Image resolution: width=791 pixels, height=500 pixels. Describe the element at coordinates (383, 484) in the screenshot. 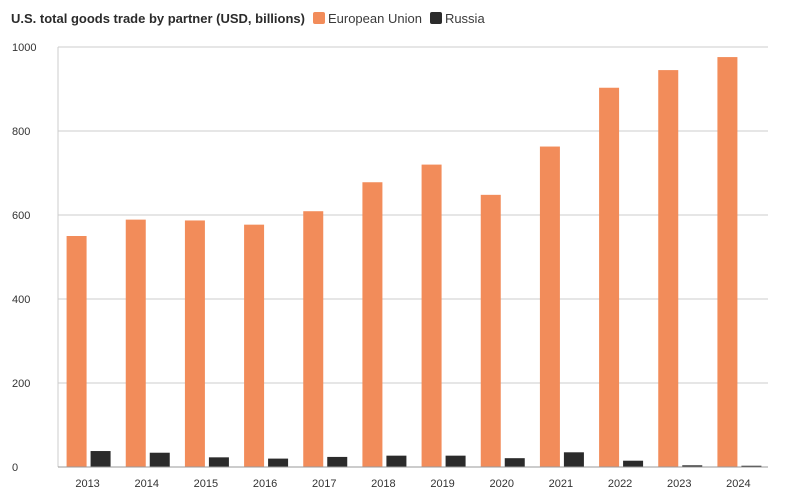

I see `x-tick-label: 2018` at that location.